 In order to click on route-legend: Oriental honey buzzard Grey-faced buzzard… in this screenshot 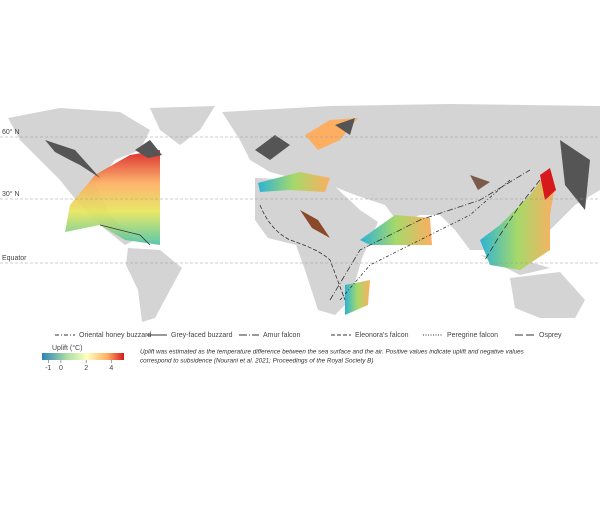, I will do `click(308, 335)`.